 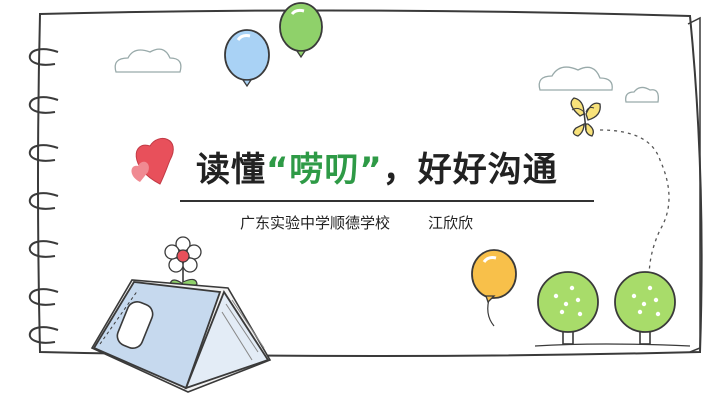 I want to click on subtitle: 广东实验中学顺德学校 江欣欣, so click(x=420, y=223).